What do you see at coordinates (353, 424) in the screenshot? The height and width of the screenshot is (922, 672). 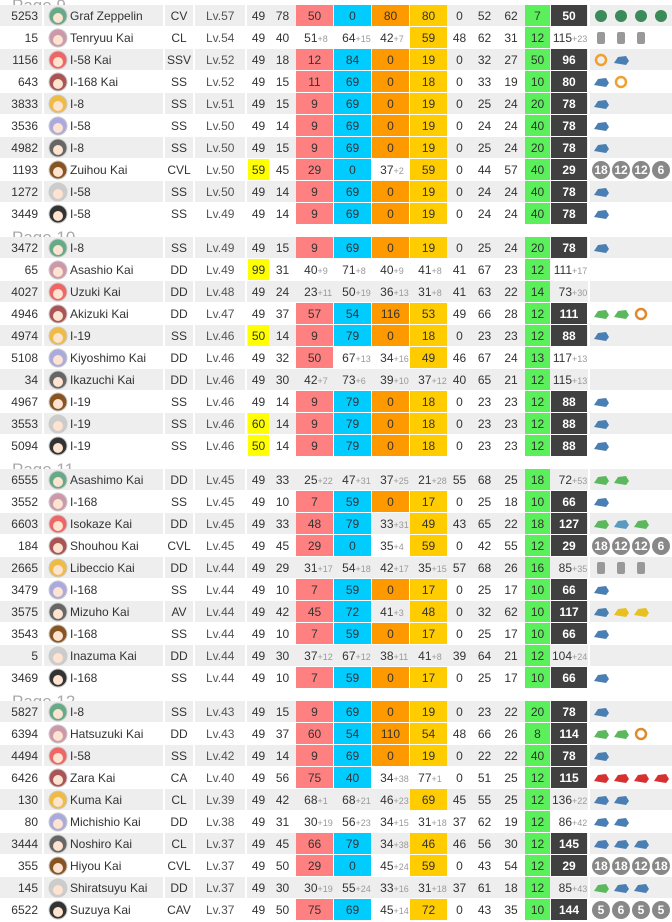 I see `stat-value: 79` at bounding box center [353, 424].